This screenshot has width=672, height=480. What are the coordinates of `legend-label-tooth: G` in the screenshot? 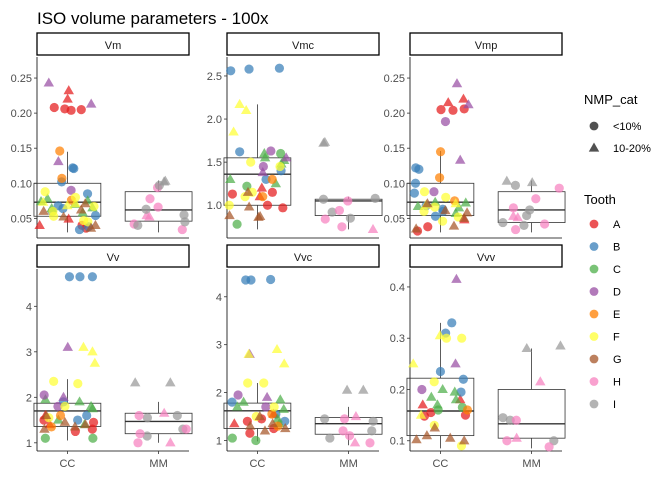 It's located at (617, 360).